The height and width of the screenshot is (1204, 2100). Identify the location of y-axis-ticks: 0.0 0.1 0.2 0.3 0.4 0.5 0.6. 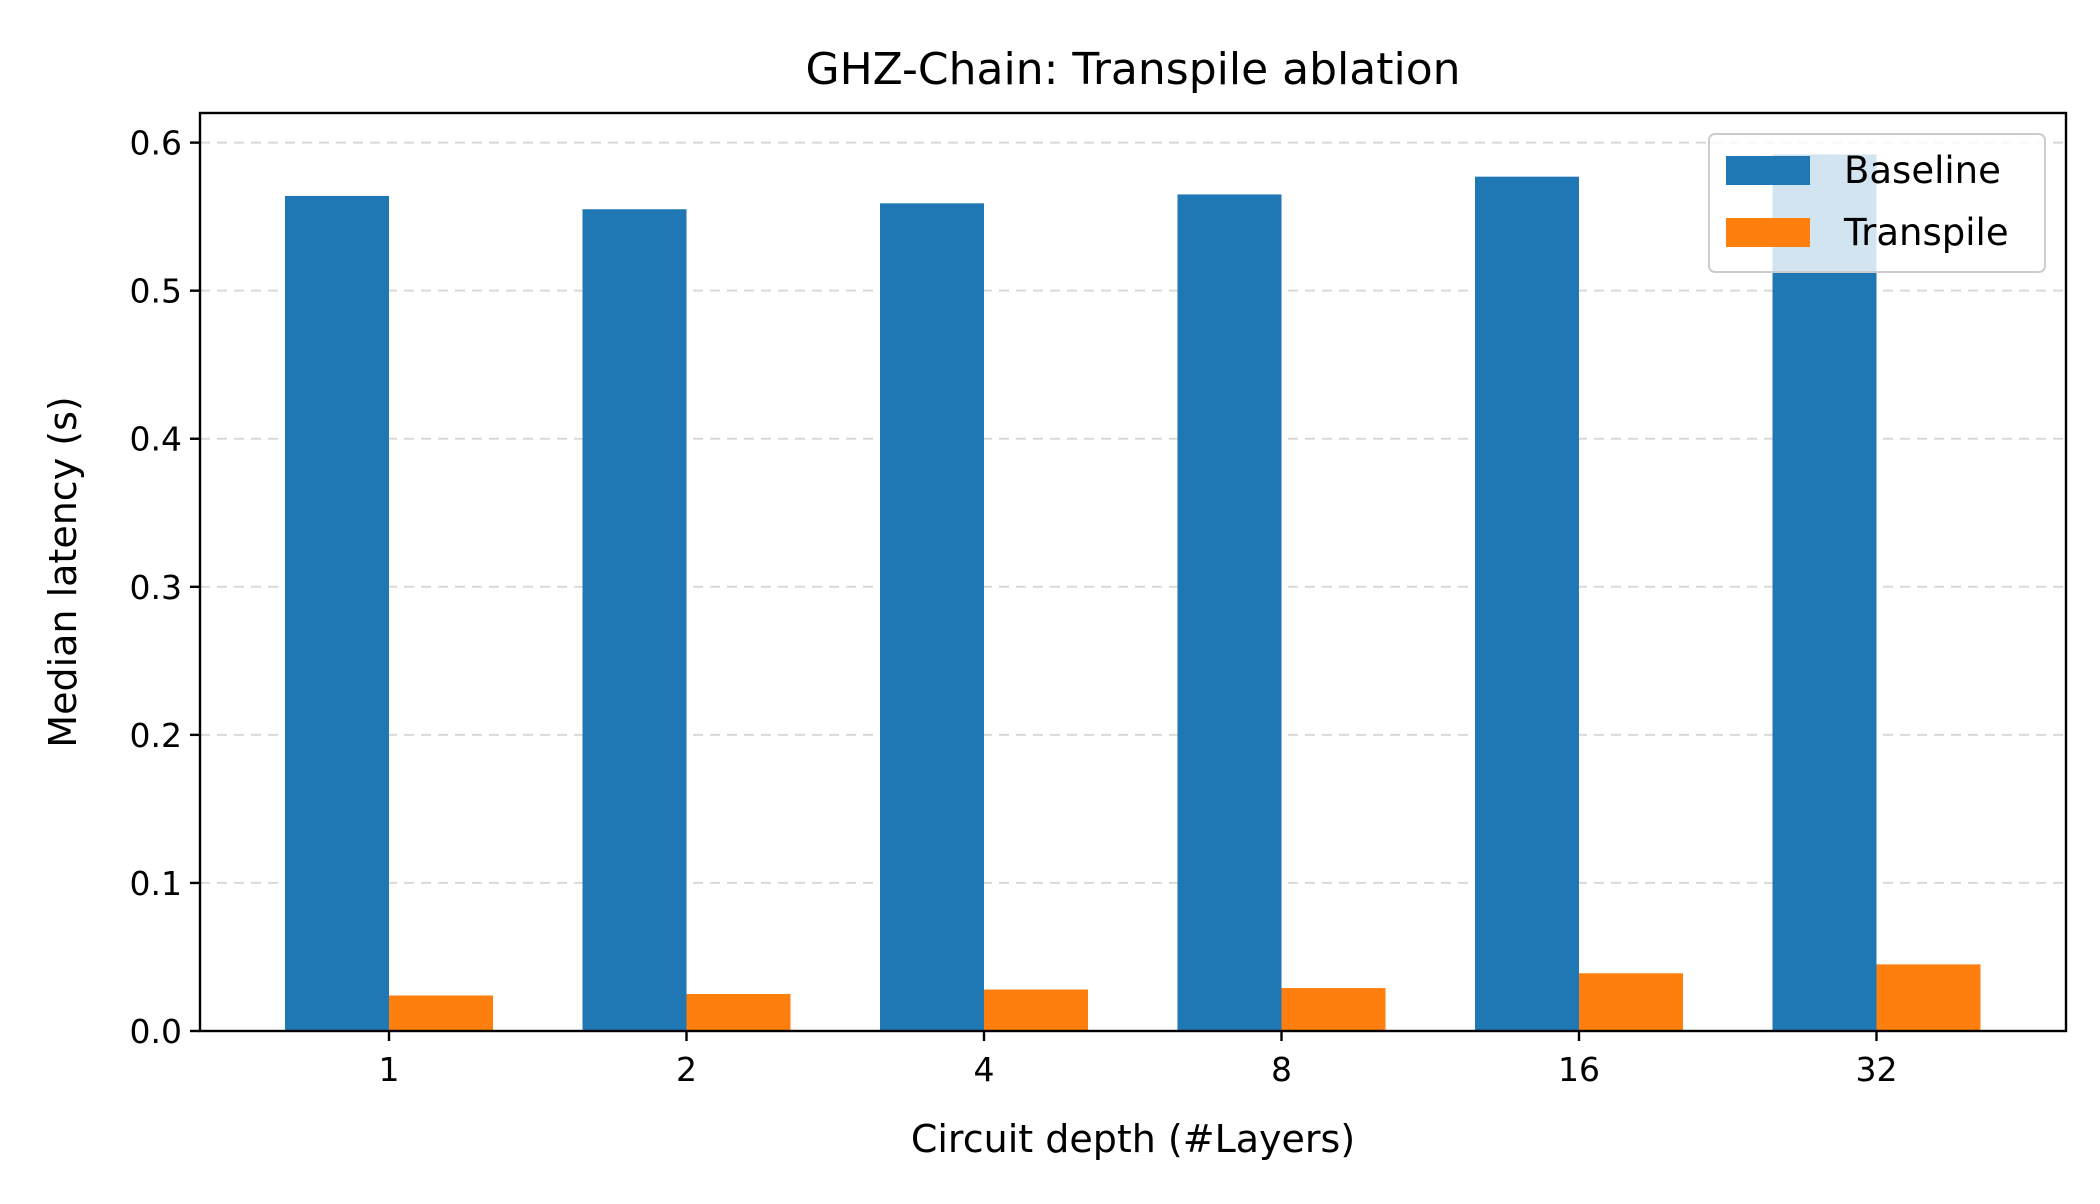
(165, 587).